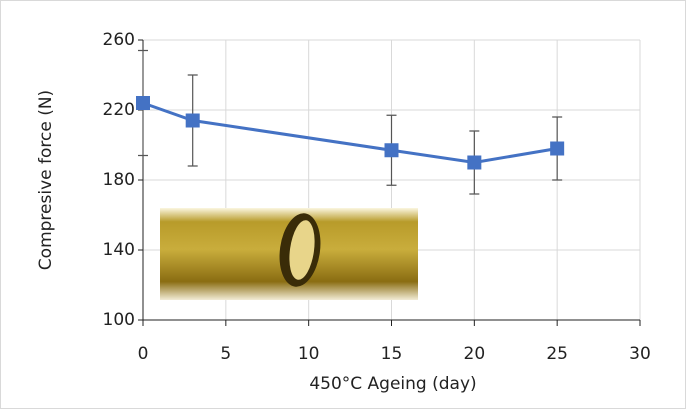 The width and height of the screenshot is (686, 409). What do you see at coordinates (143, 354) in the screenshot?
I see `x-tick-label: 0` at bounding box center [143, 354].